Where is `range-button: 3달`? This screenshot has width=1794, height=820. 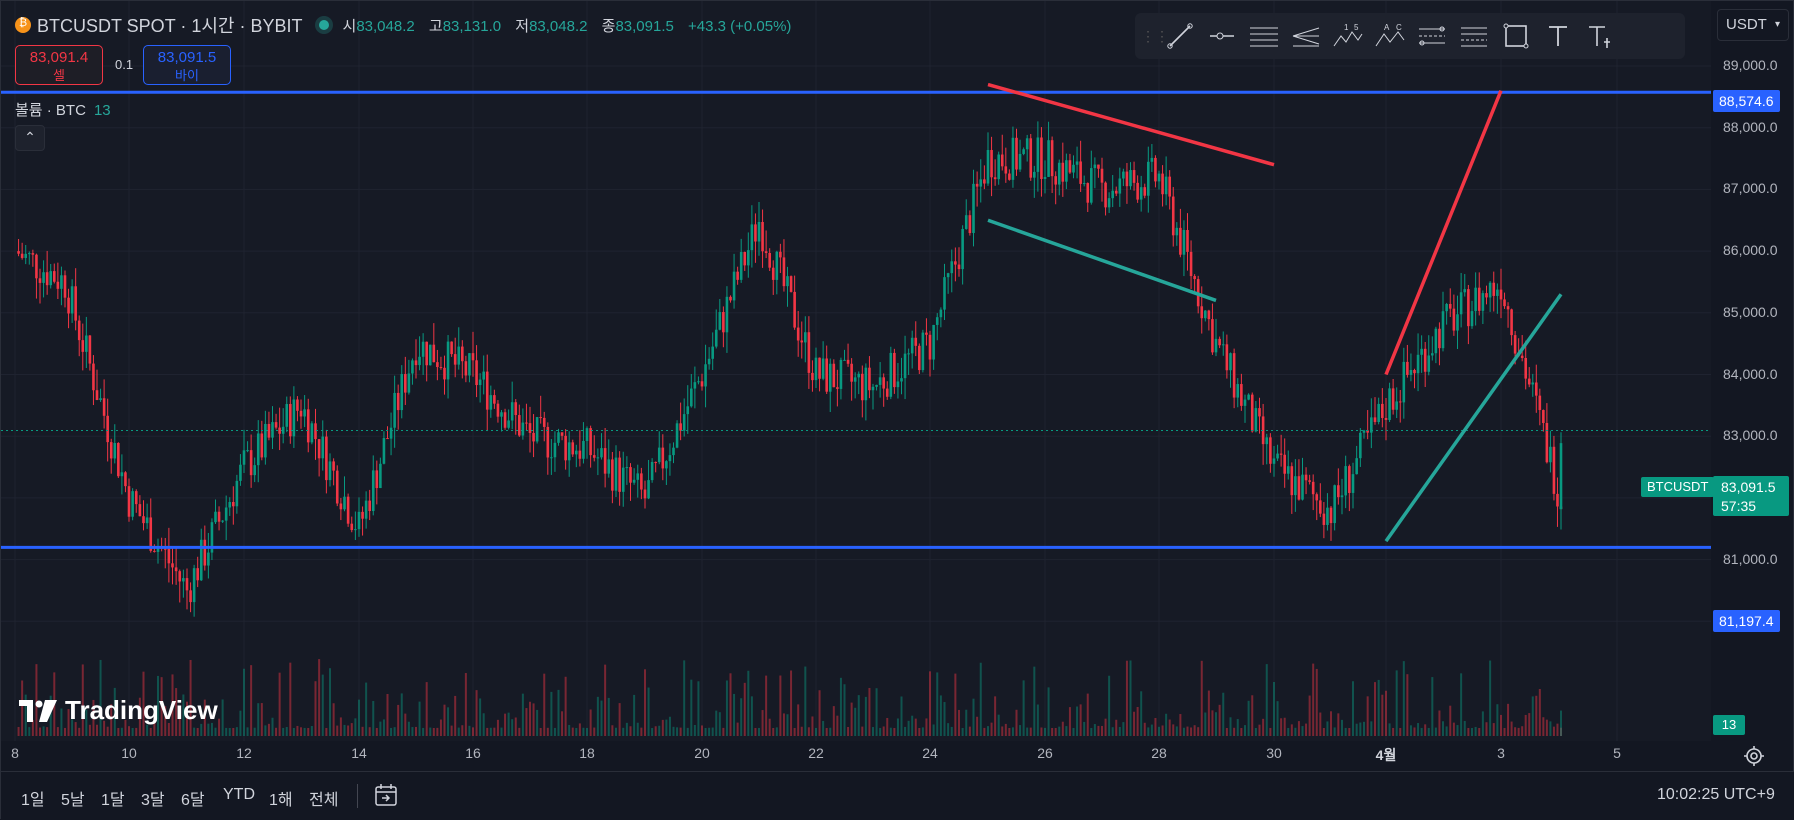 range-button: 3달 is located at coordinates (153, 800).